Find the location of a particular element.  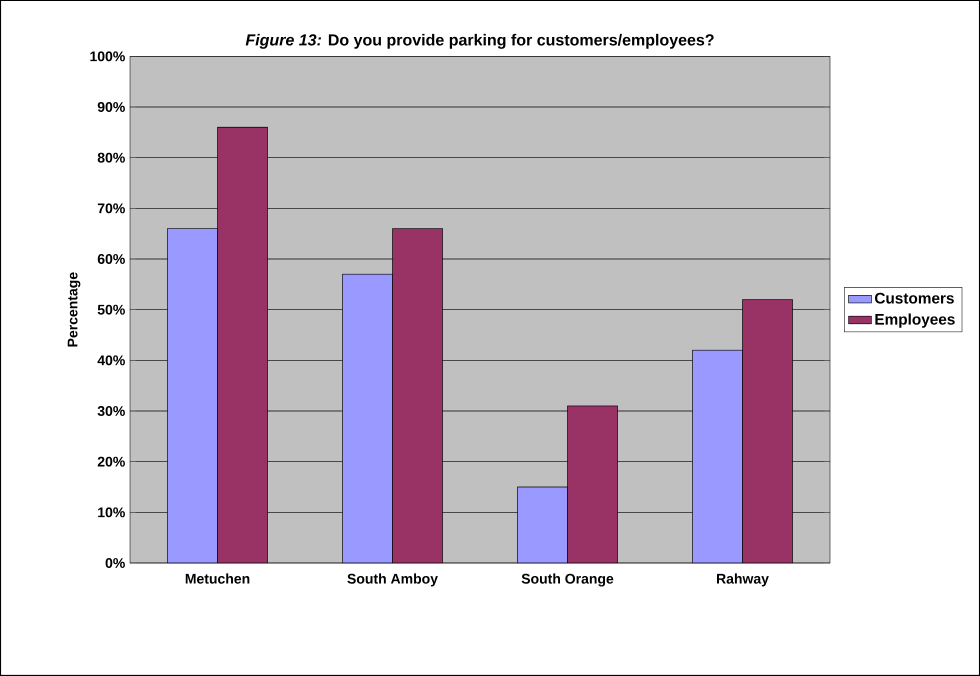

chart-title: Figure 13: Do you provide parking for customers/employees? is located at coordinates (480, 41).